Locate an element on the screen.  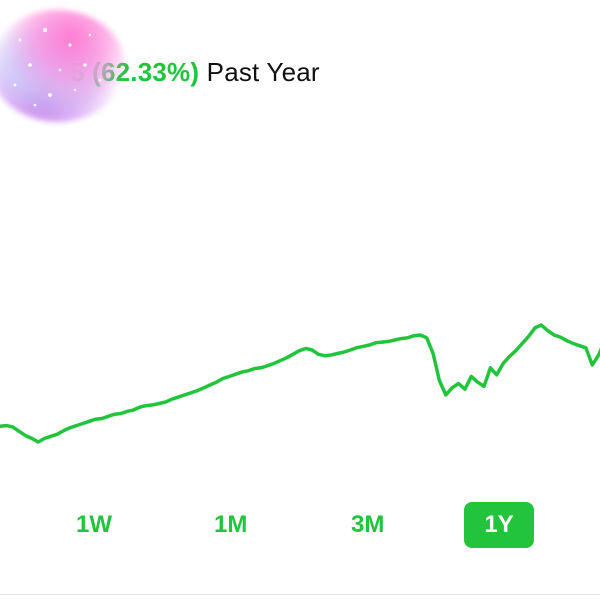
change-period: Past Year is located at coordinates (263, 72).